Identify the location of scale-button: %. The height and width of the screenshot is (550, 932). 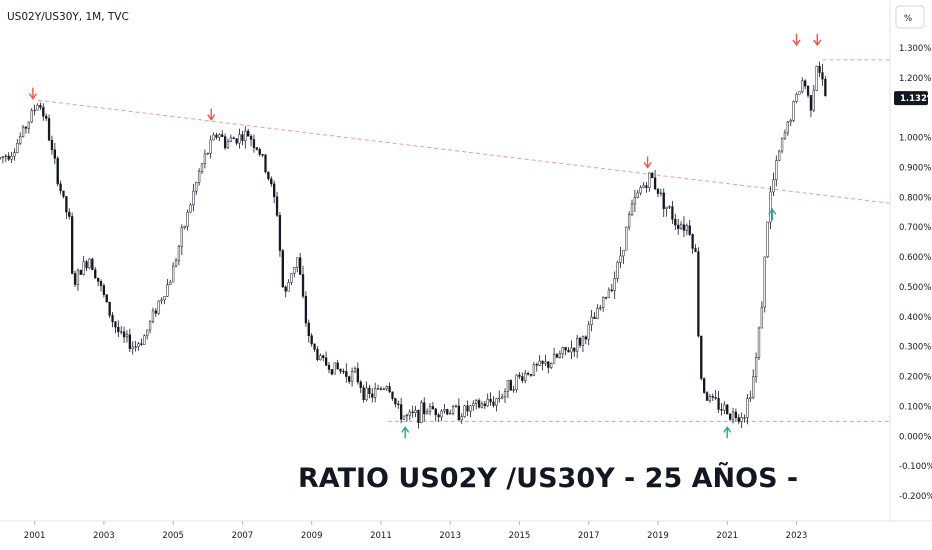
(910, 17).